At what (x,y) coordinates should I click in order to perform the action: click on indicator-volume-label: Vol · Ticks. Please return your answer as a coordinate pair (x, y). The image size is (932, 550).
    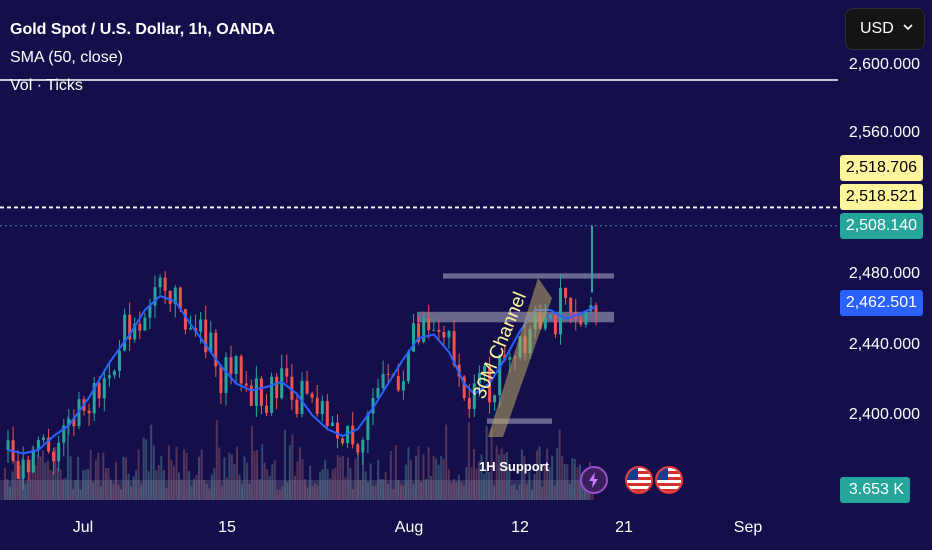
    Looking at the image, I should click on (46, 85).